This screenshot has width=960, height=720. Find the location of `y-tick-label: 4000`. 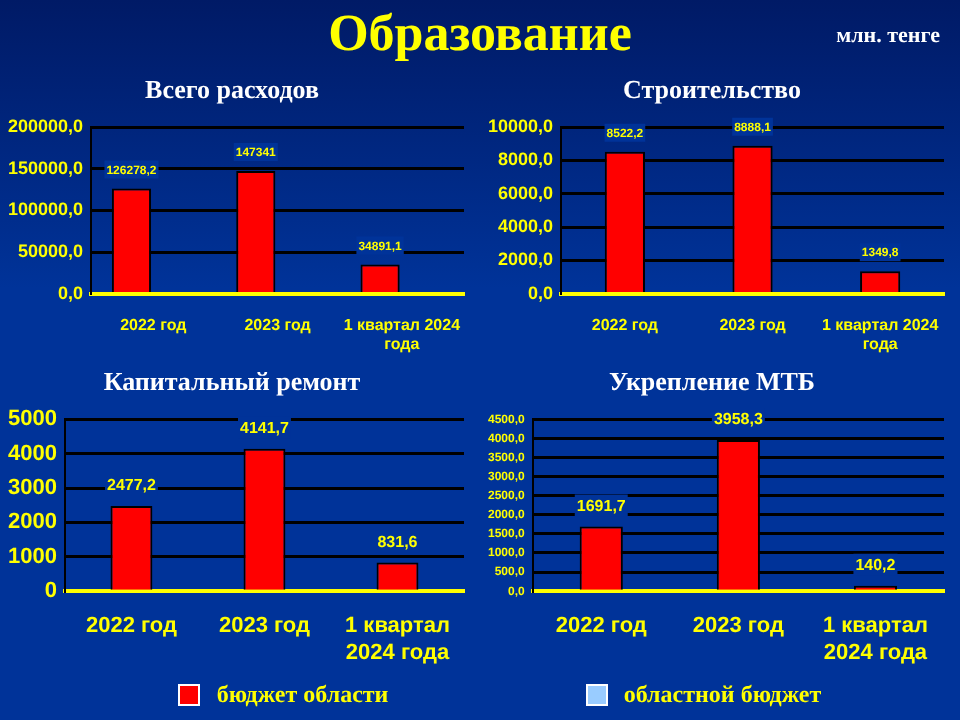

y-tick-label: 4000 is located at coordinates (32, 453).